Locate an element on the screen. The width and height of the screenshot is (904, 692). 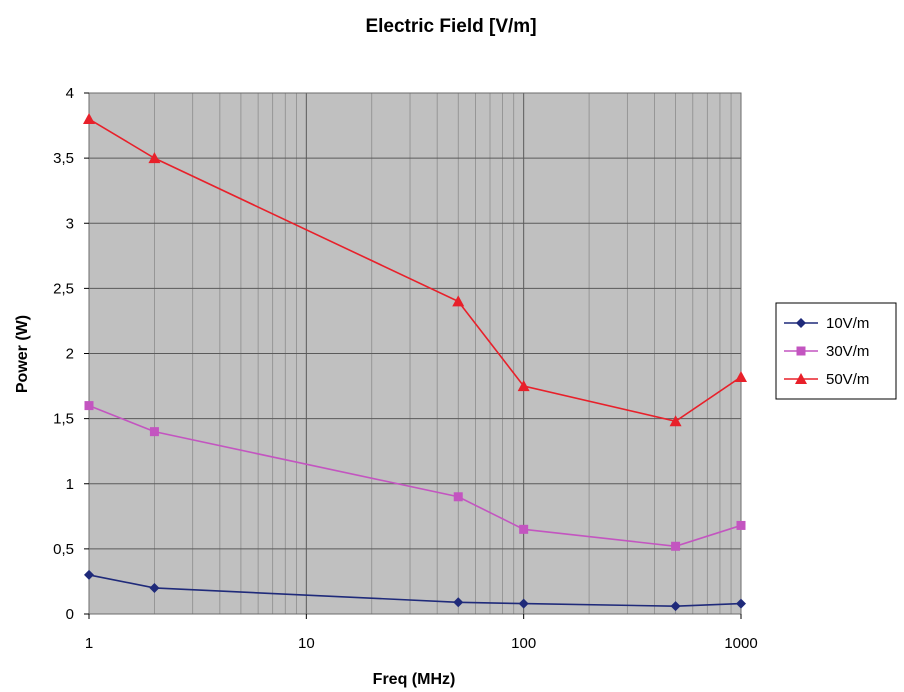
x-axis-ticks: 1 10 100 1000 is located at coordinates (421, 633).